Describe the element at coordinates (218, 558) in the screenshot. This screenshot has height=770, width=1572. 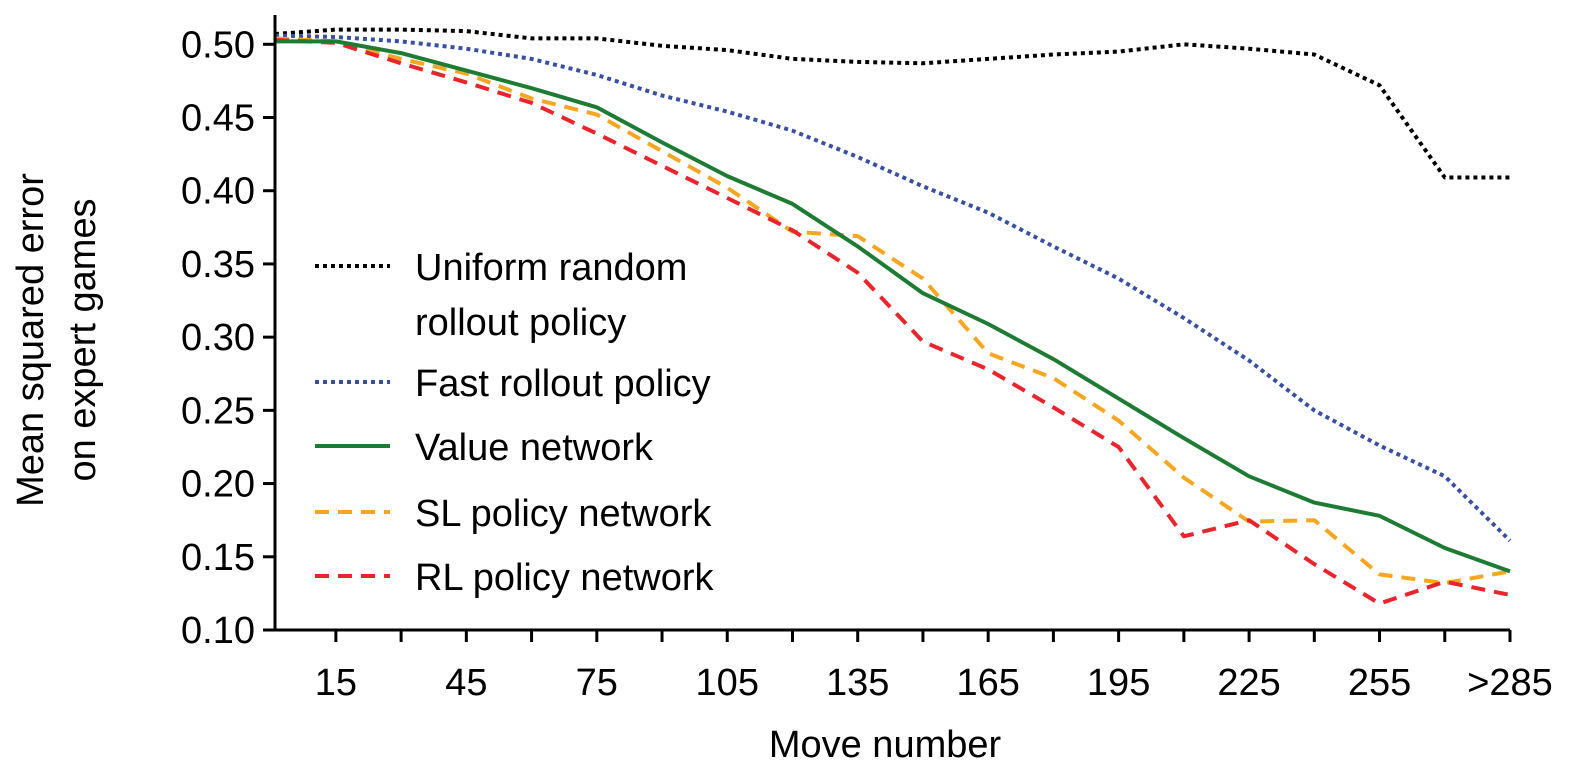
I see `y-tick-label: 0.15` at that location.